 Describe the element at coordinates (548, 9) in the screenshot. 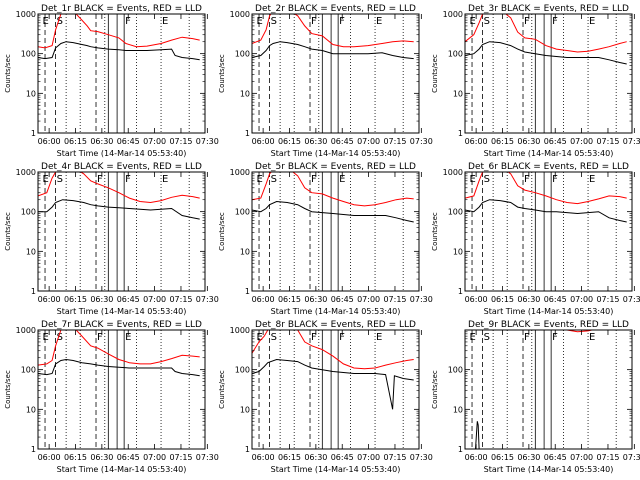

I see `panel-title: Det_3r BLACK = Events, RED = LLD` at that location.